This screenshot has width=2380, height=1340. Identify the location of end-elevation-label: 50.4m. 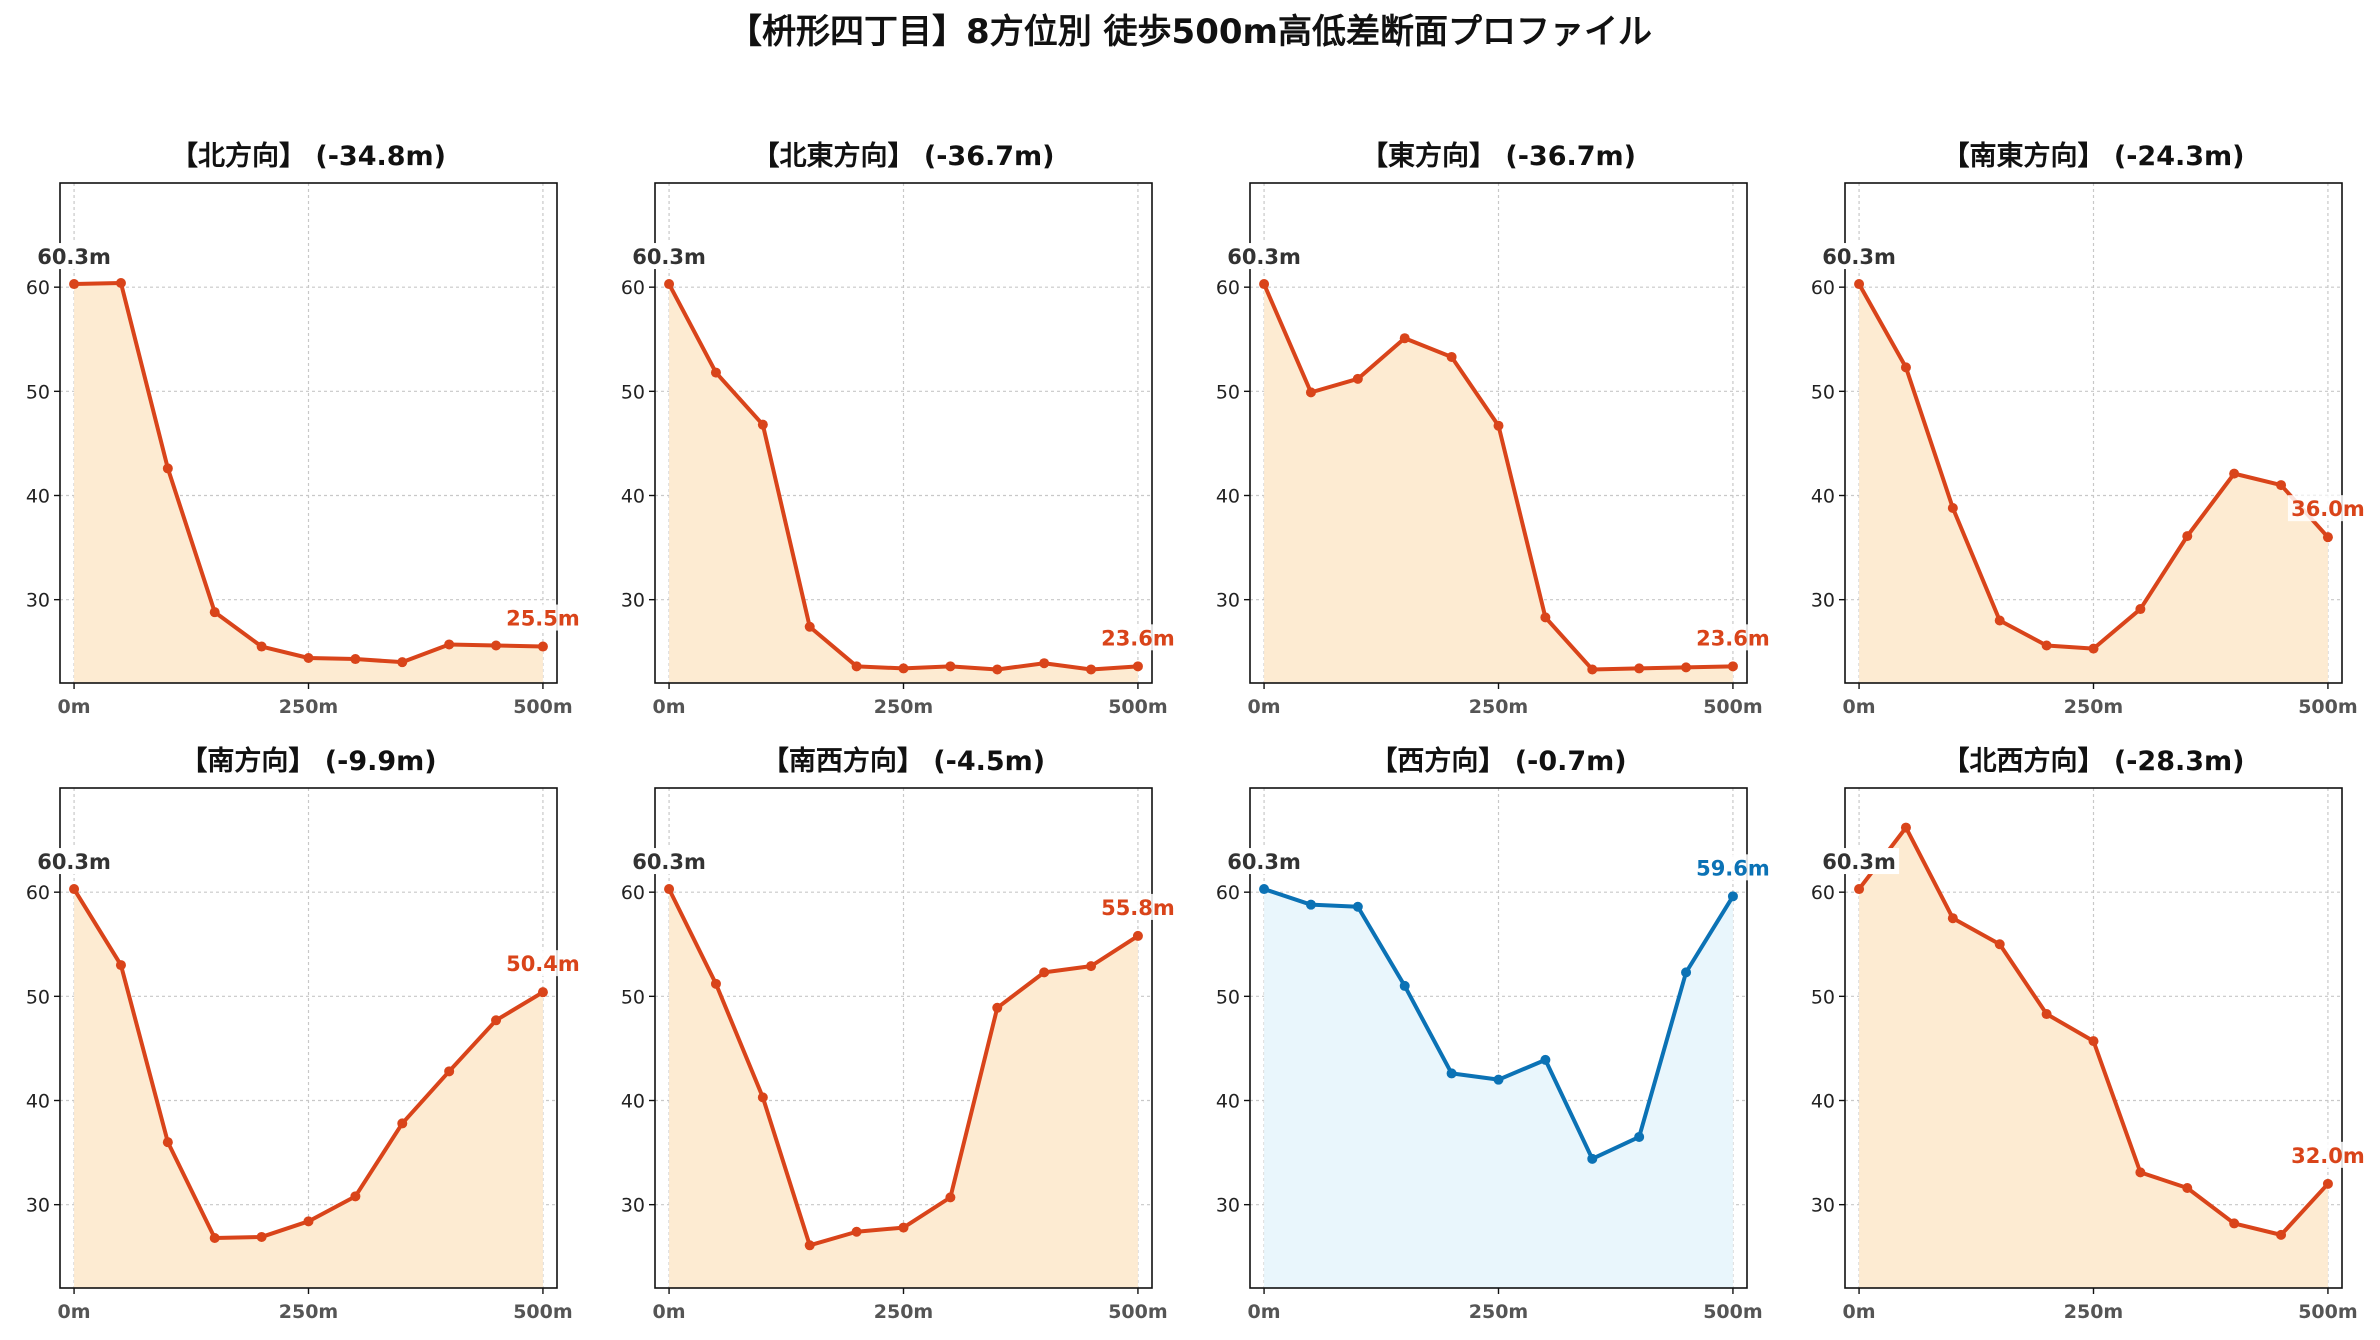
(543, 964).